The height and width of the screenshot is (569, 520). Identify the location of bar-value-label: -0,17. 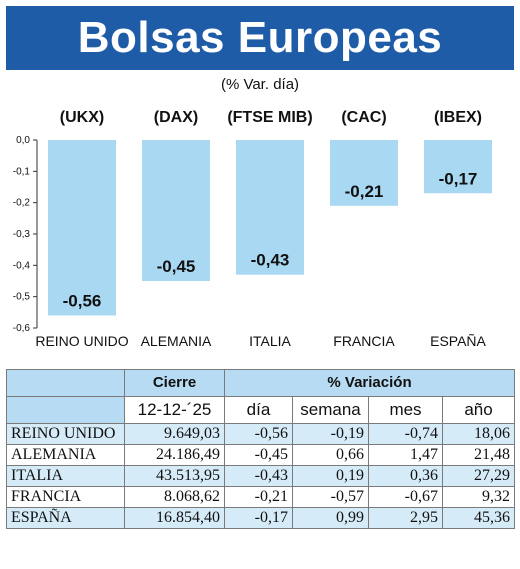
(458, 178).